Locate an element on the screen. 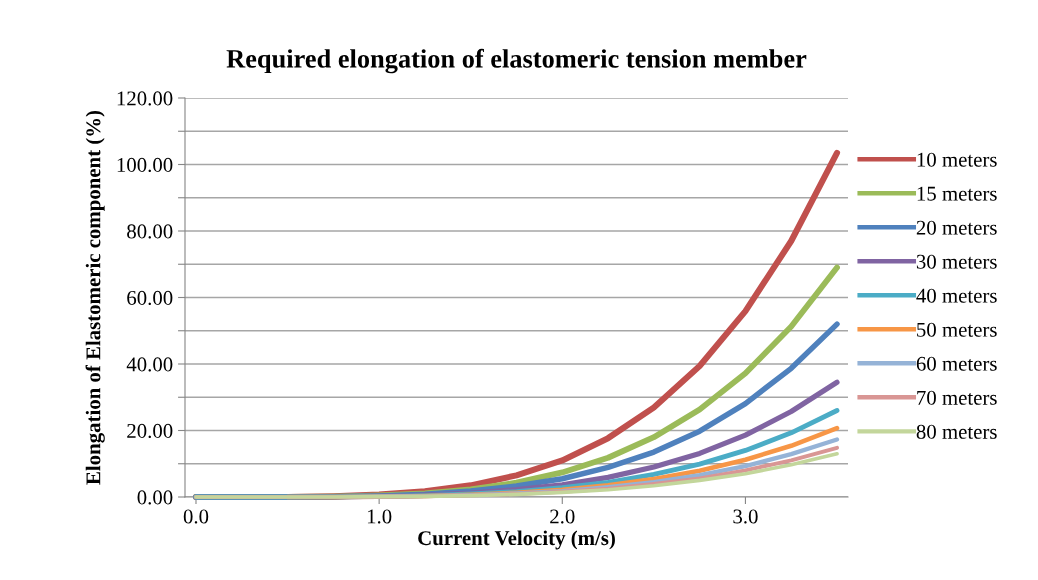 This screenshot has height=580, width=1038. legend-label: 10 meters is located at coordinates (957, 159).